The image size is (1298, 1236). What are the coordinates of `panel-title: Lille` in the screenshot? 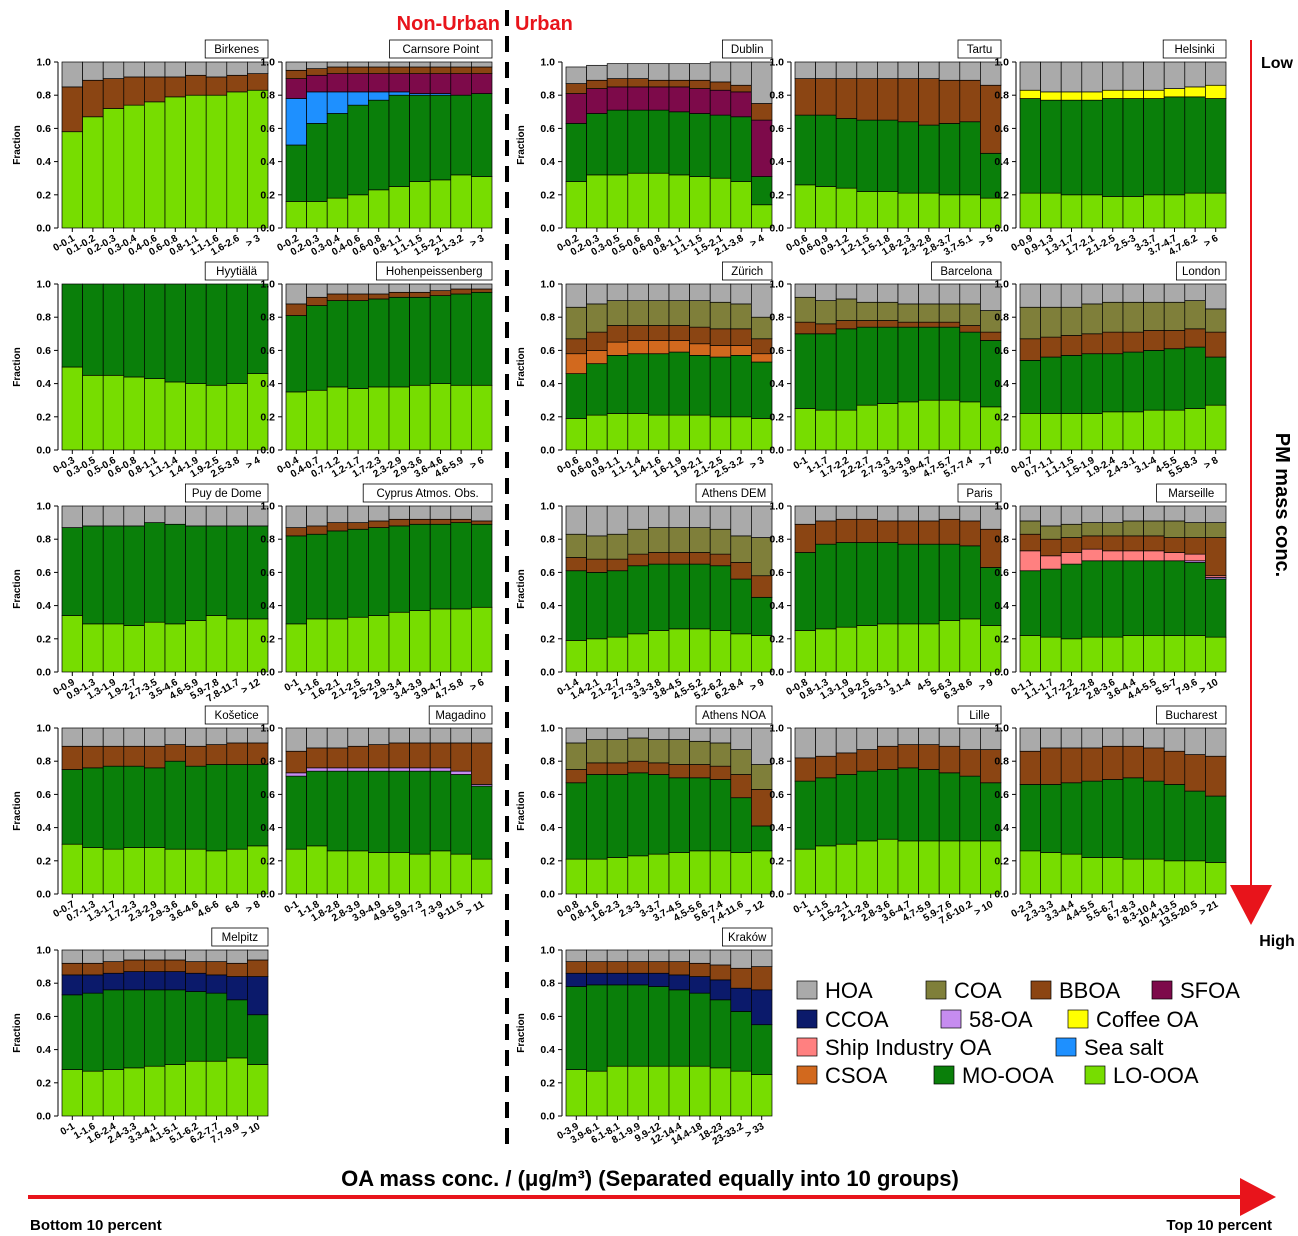 It's located at (979, 716).